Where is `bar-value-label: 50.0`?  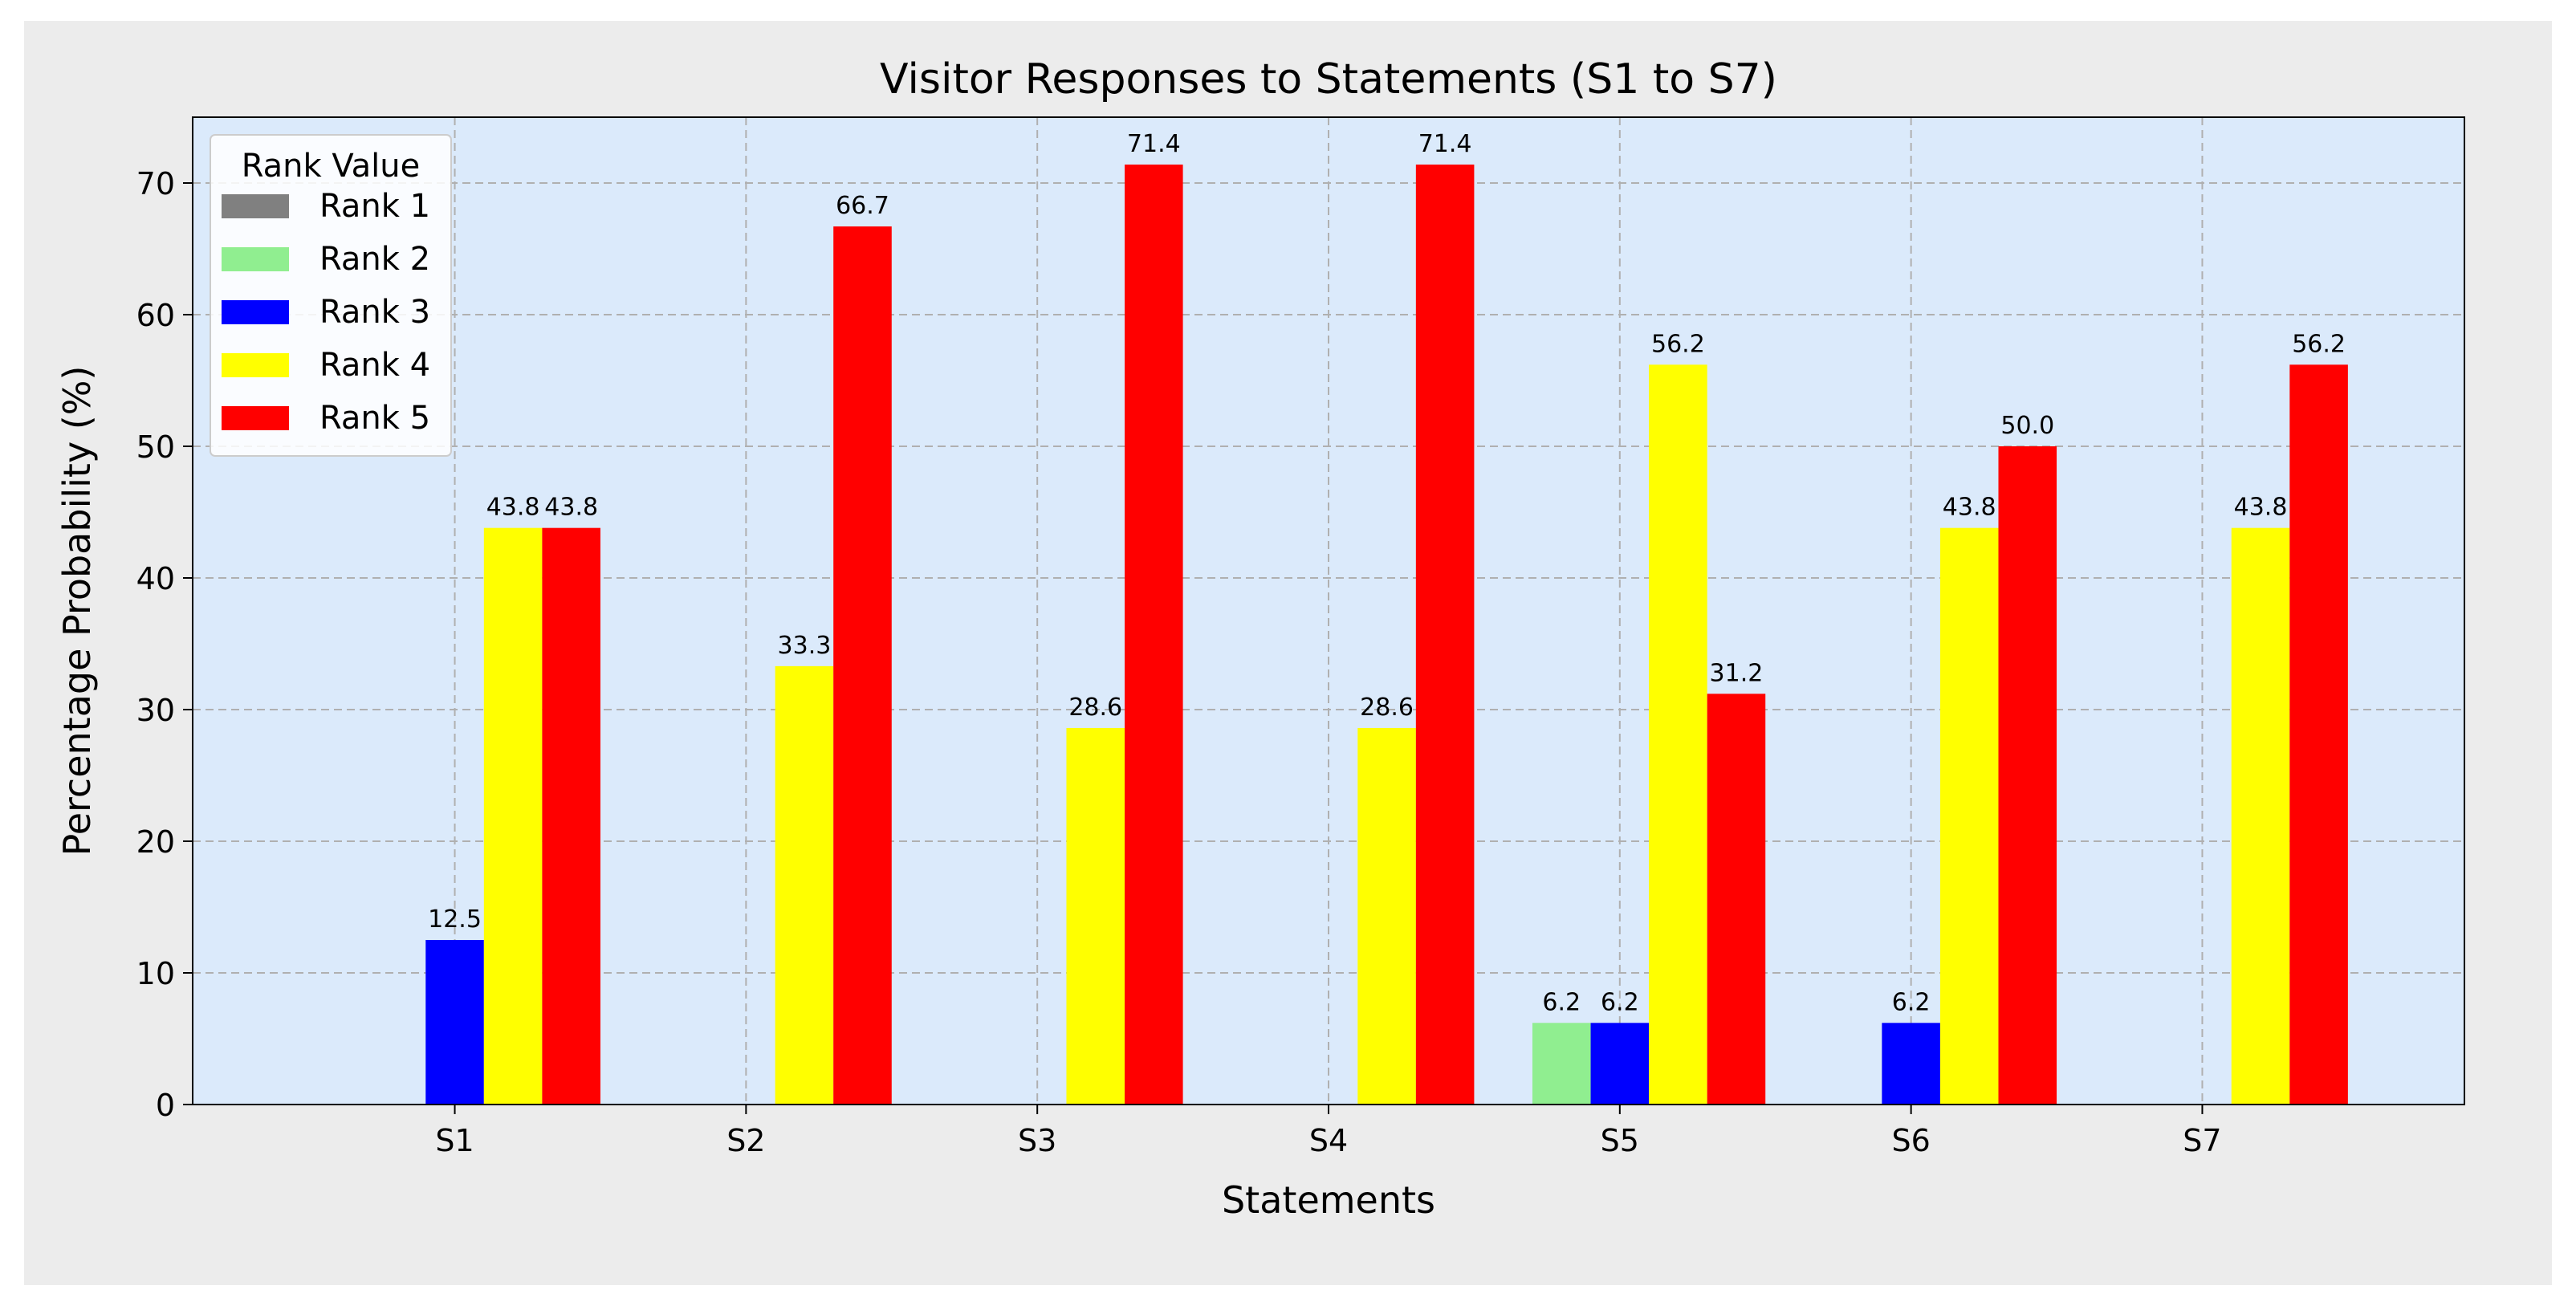
bar-value-label: 50.0 is located at coordinates (2027, 426).